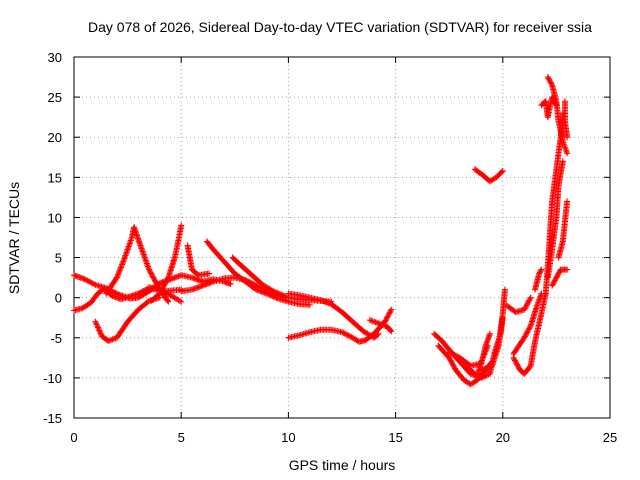 The width and height of the screenshot is (640, 480). What do you see at coordinates (55, 217) in the screenshot?
I see `y-tick-label: 10` at bounding box center [55, 217].